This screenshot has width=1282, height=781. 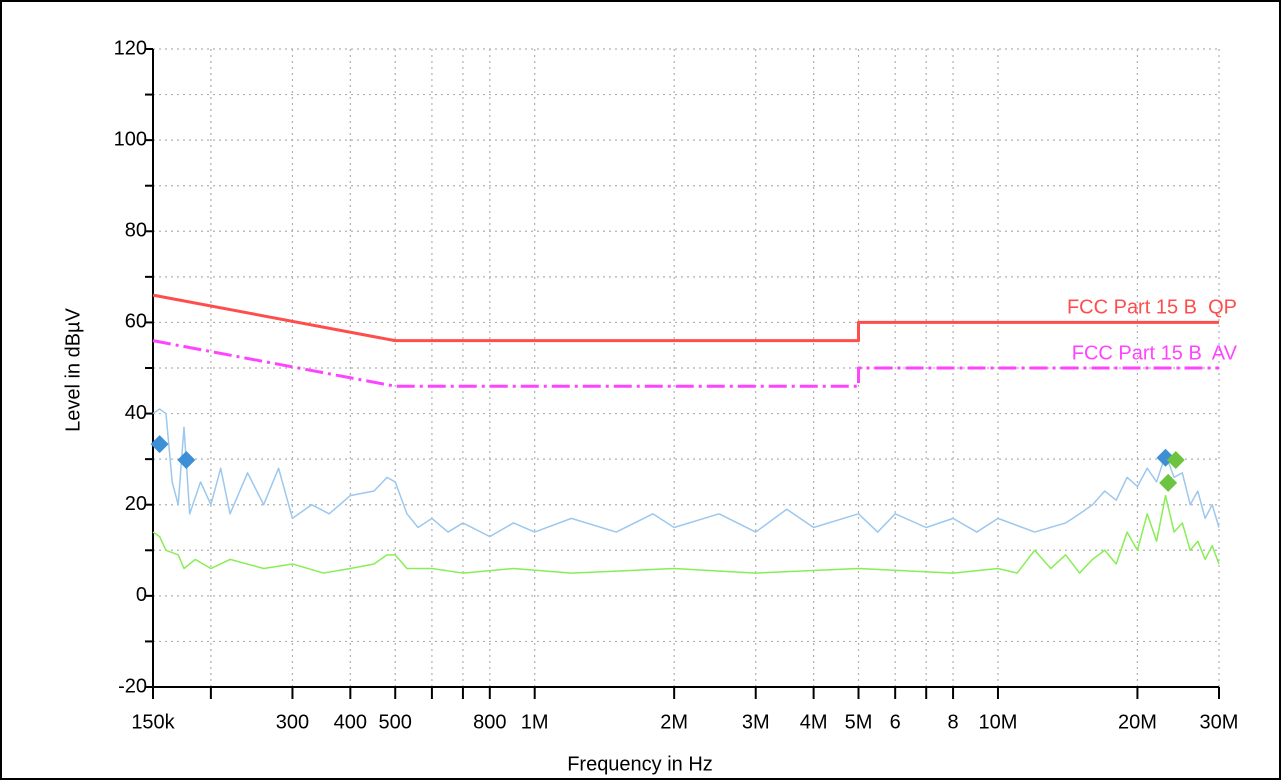 I want to click on x-tick-label: 800, so click(x=489, y=722).